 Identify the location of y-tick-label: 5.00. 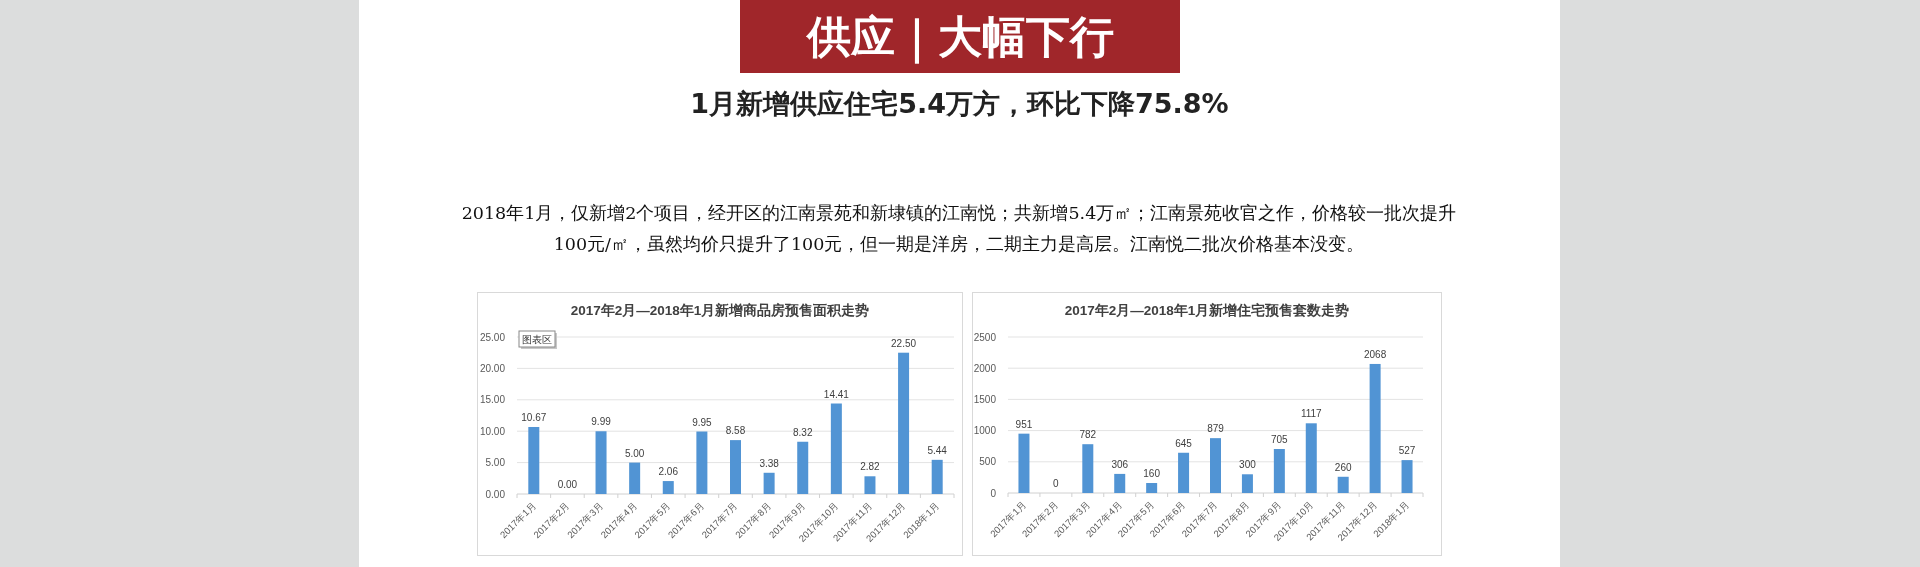
(495, 463).